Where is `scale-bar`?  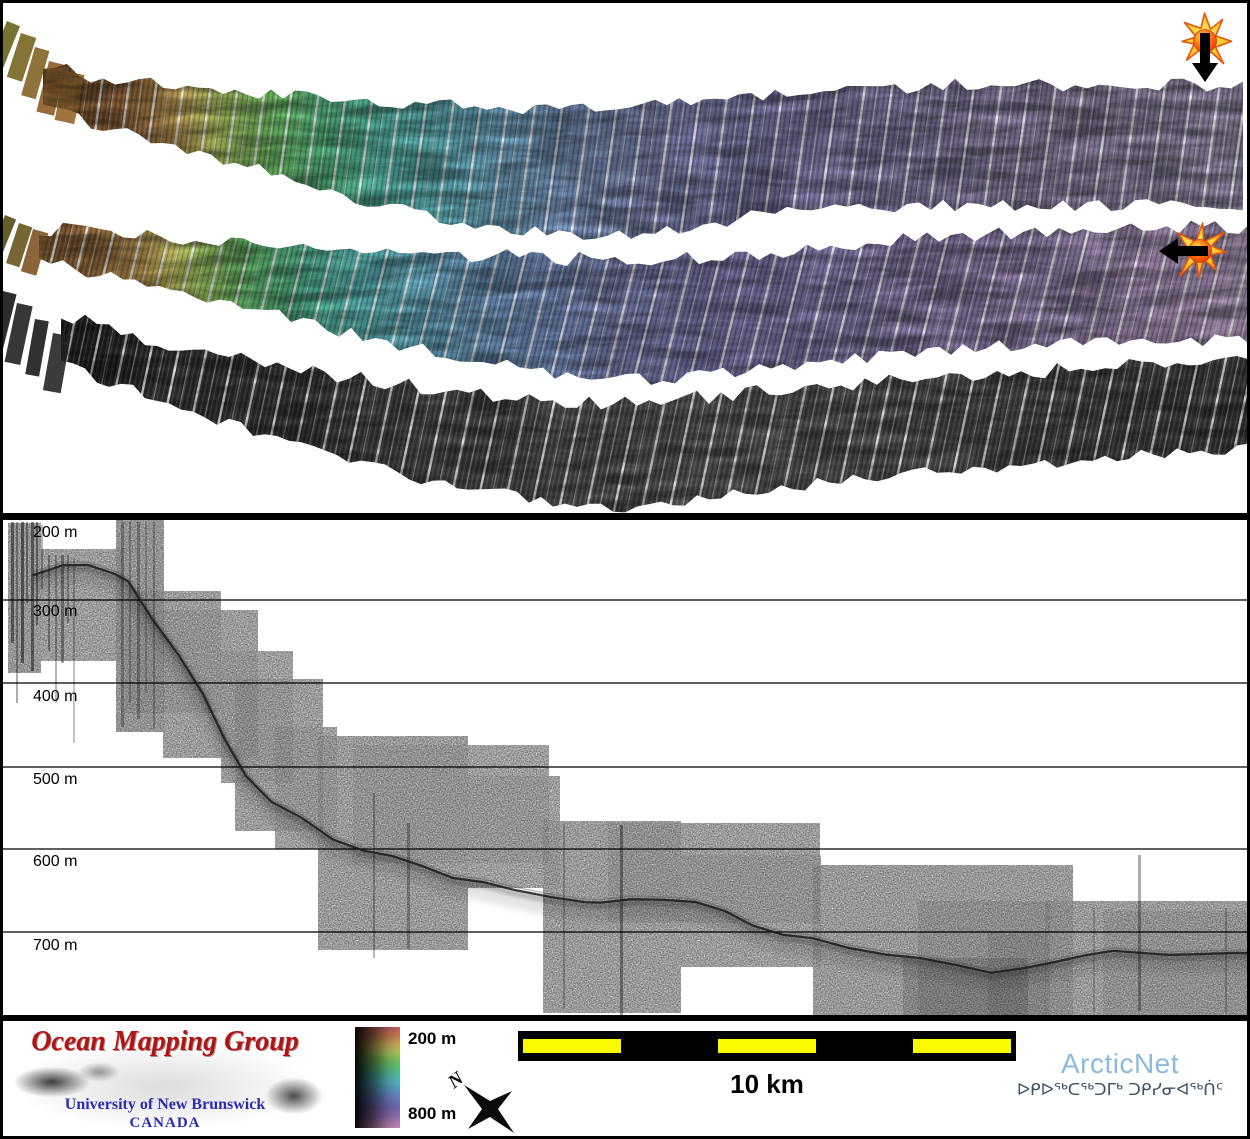 scale-bar is located at coordinates (767, 1046).